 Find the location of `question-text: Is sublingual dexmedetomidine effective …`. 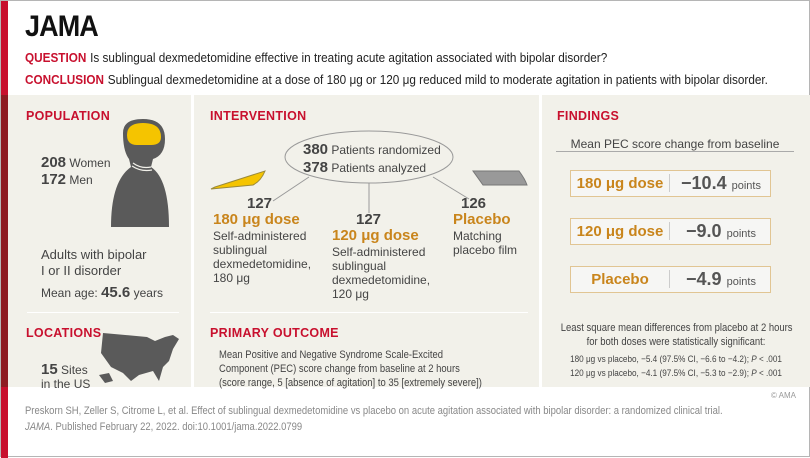

question-text: Is sublingual dexmedetomidine effective … is located at coordinates (349, 58).